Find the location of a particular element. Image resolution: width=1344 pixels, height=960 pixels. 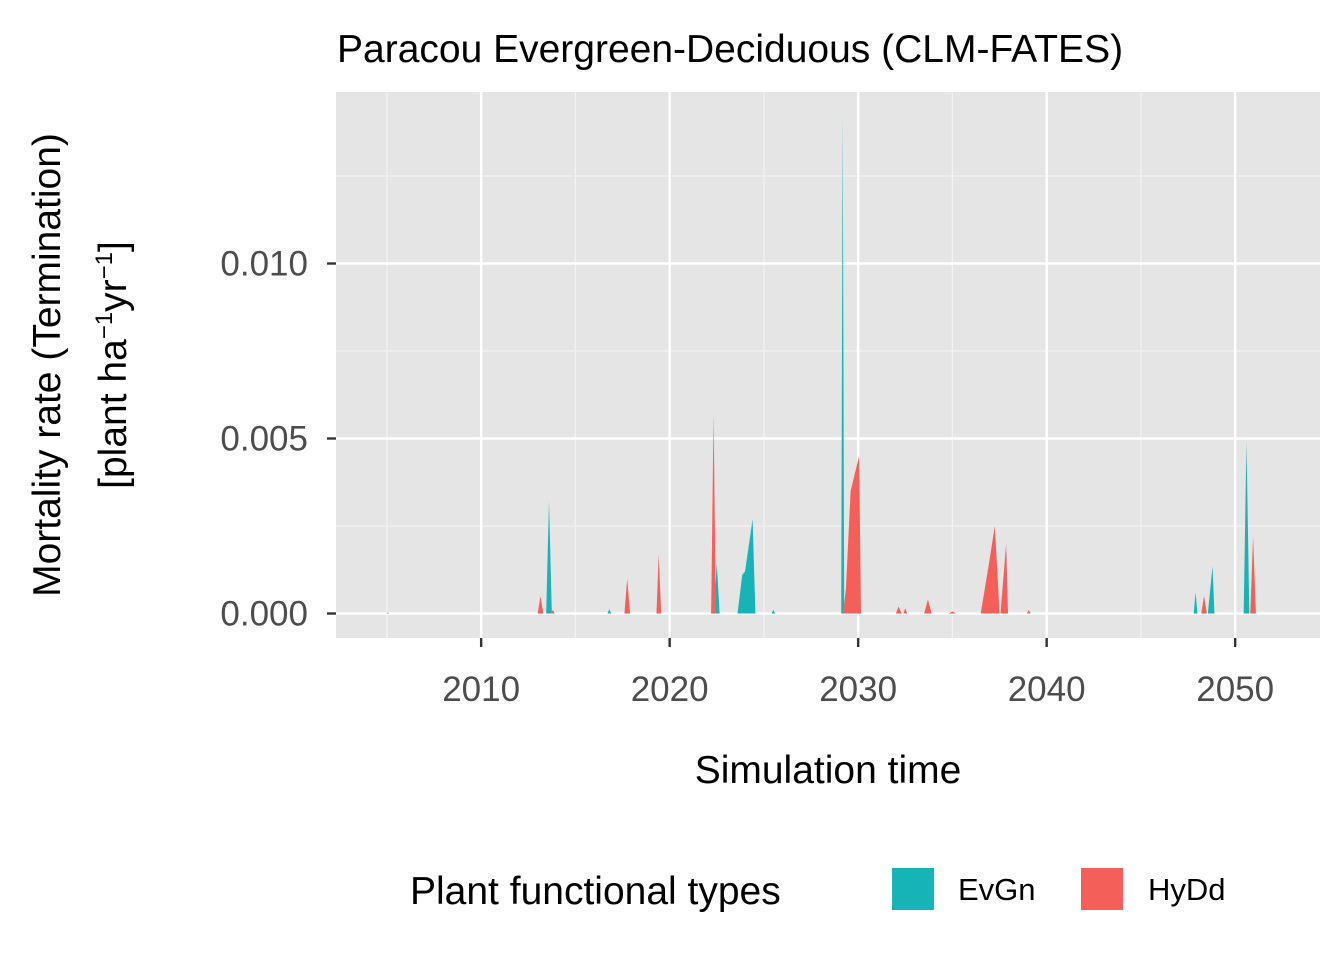

legend-label-evgn: EvGn is located at coordinates (997, 889).